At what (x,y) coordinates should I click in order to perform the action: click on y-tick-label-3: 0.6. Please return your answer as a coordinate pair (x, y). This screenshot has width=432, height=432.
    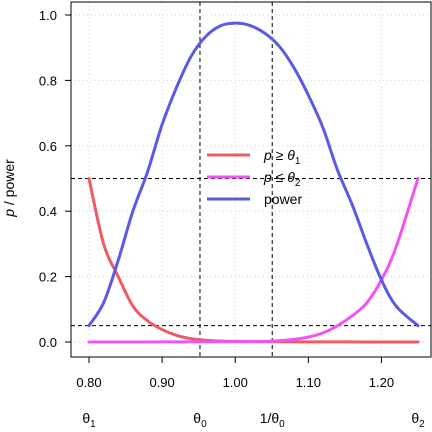
    Looking at the image, I should click on (48, 146).